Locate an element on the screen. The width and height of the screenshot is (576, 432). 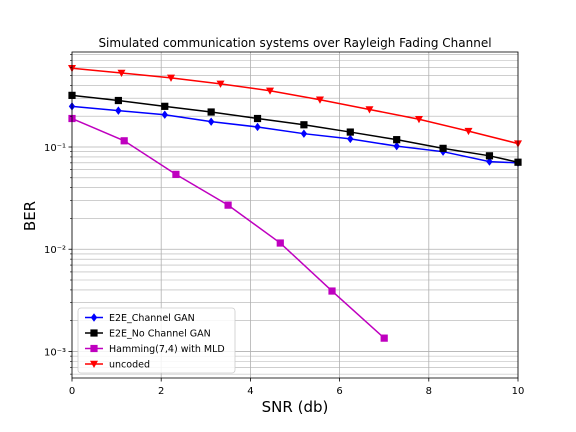
legend-label: Hamming(7,4) with MLD is located at coordinates (167, 349).